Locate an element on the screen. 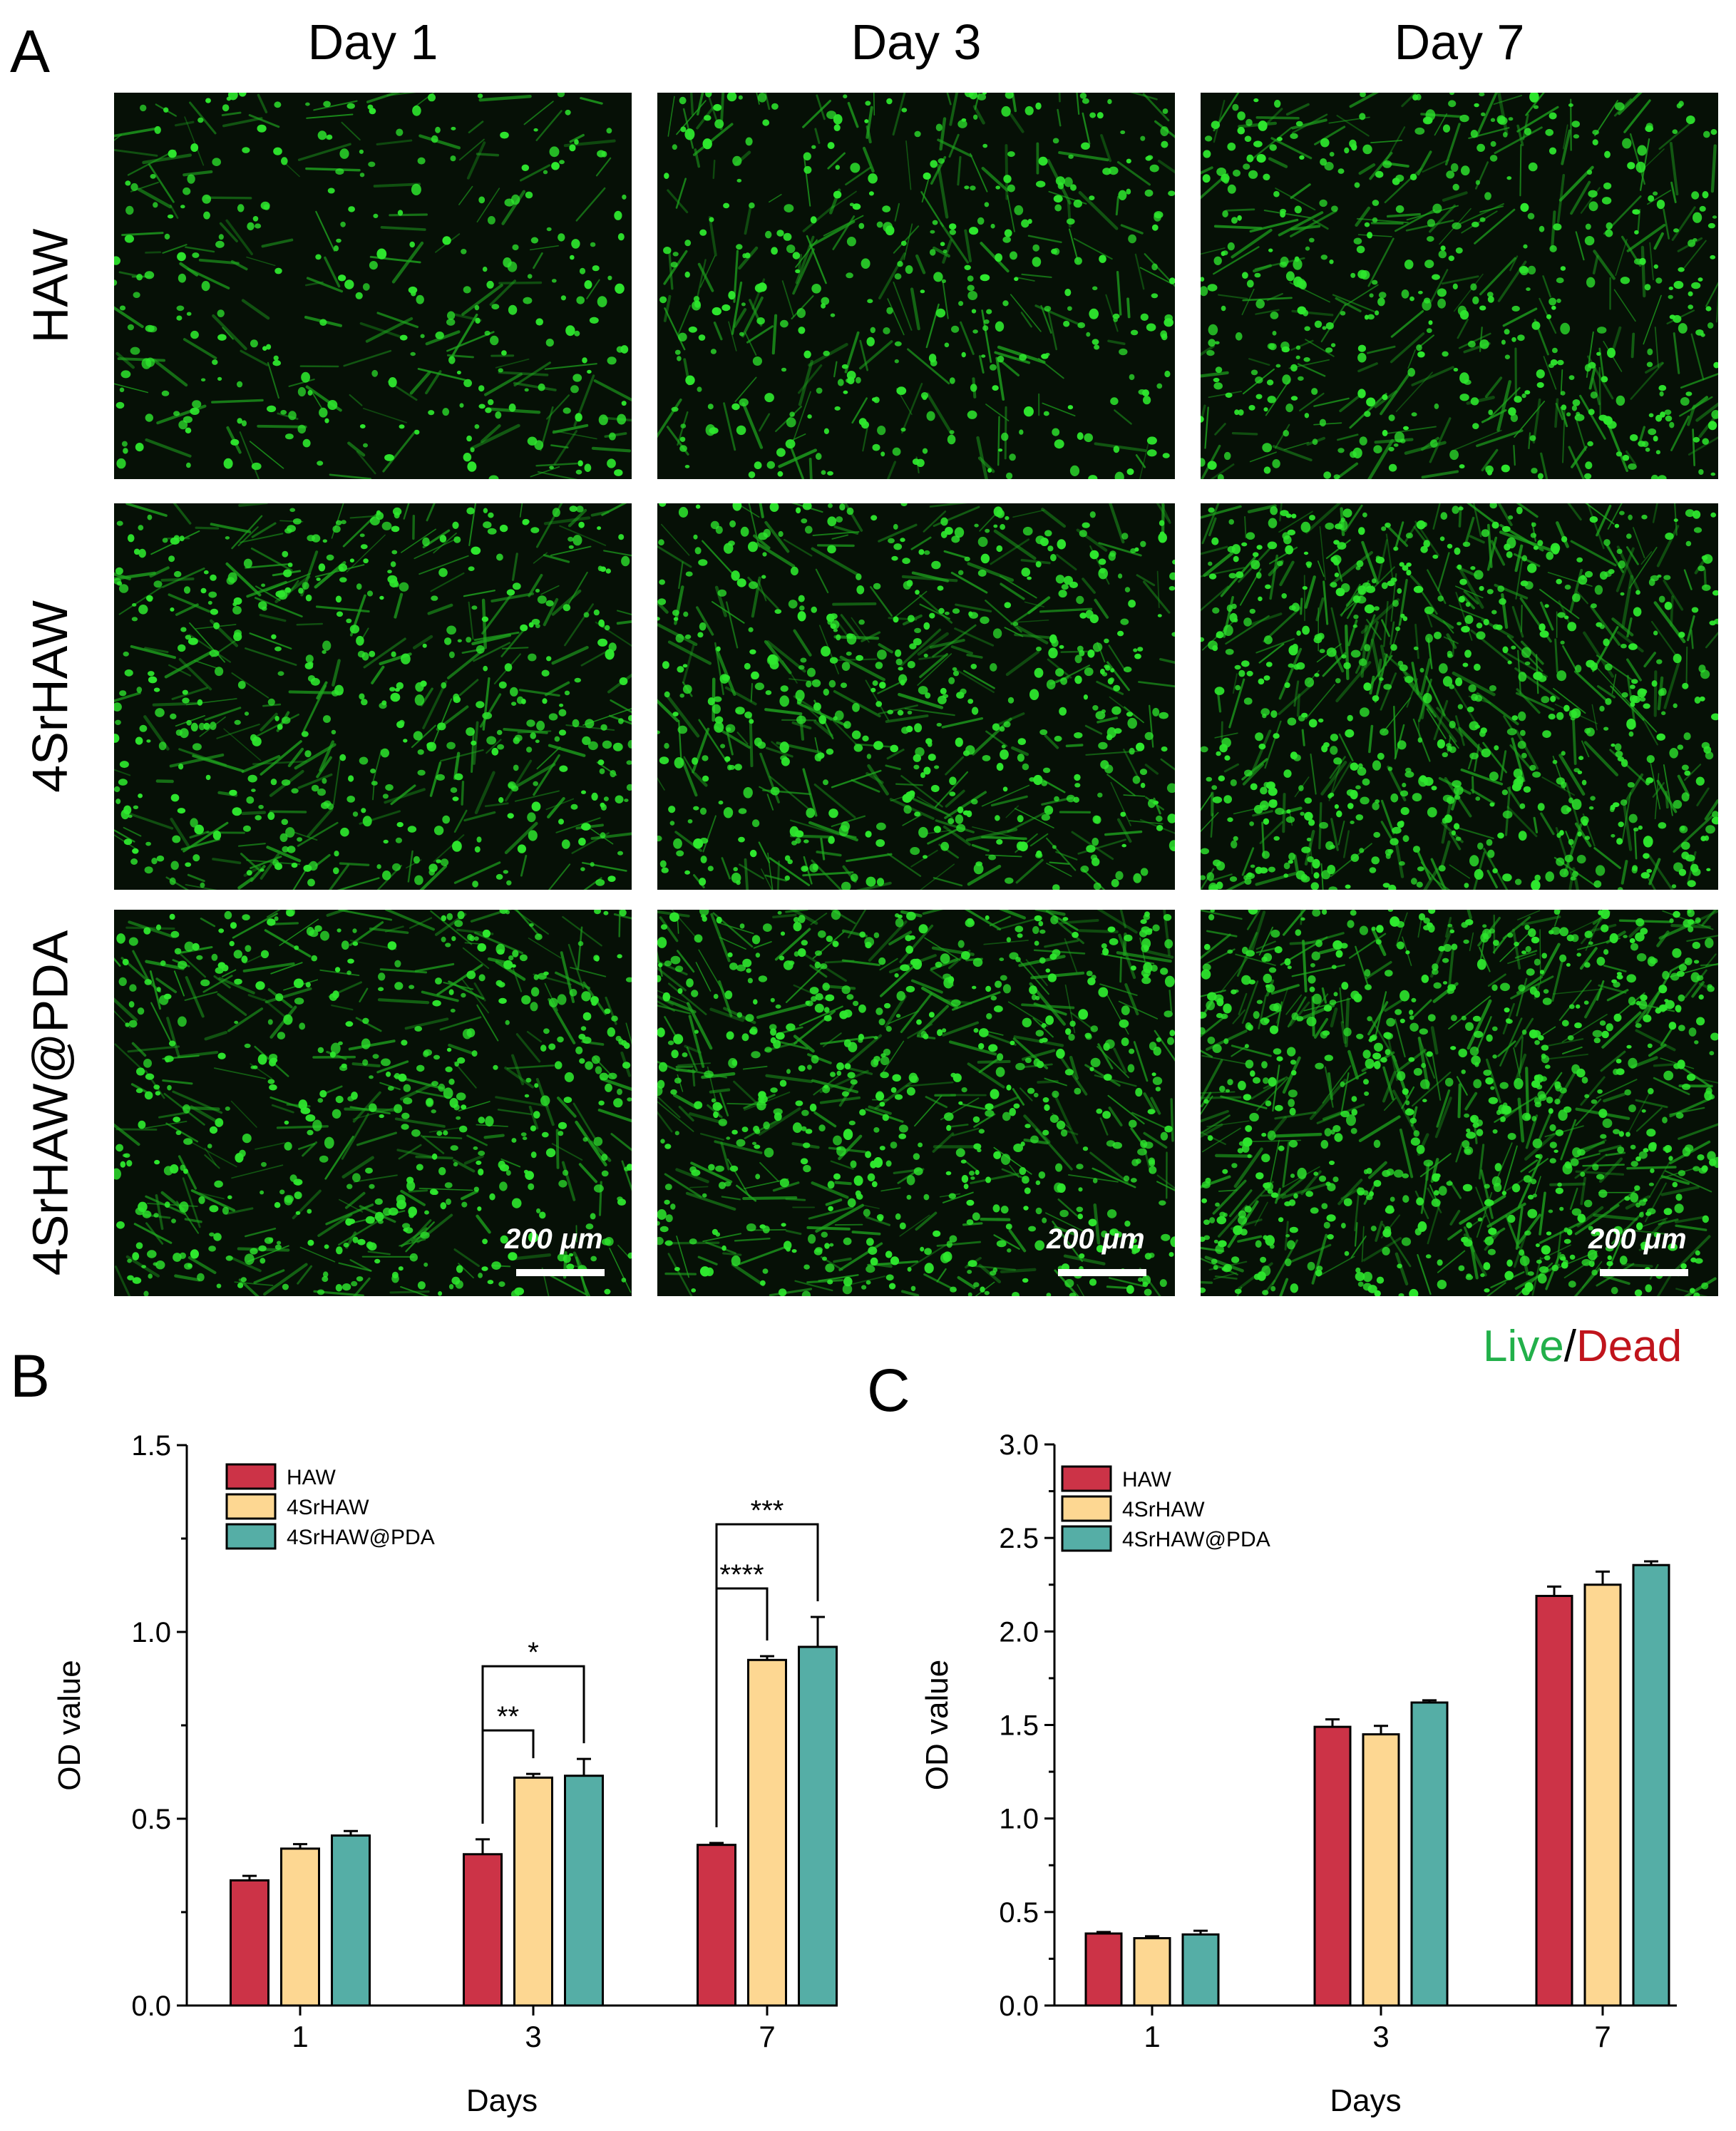 The height and width of the screenshot is (2131, 1736). panel-a-label: A is located at coordinates (30, 51).